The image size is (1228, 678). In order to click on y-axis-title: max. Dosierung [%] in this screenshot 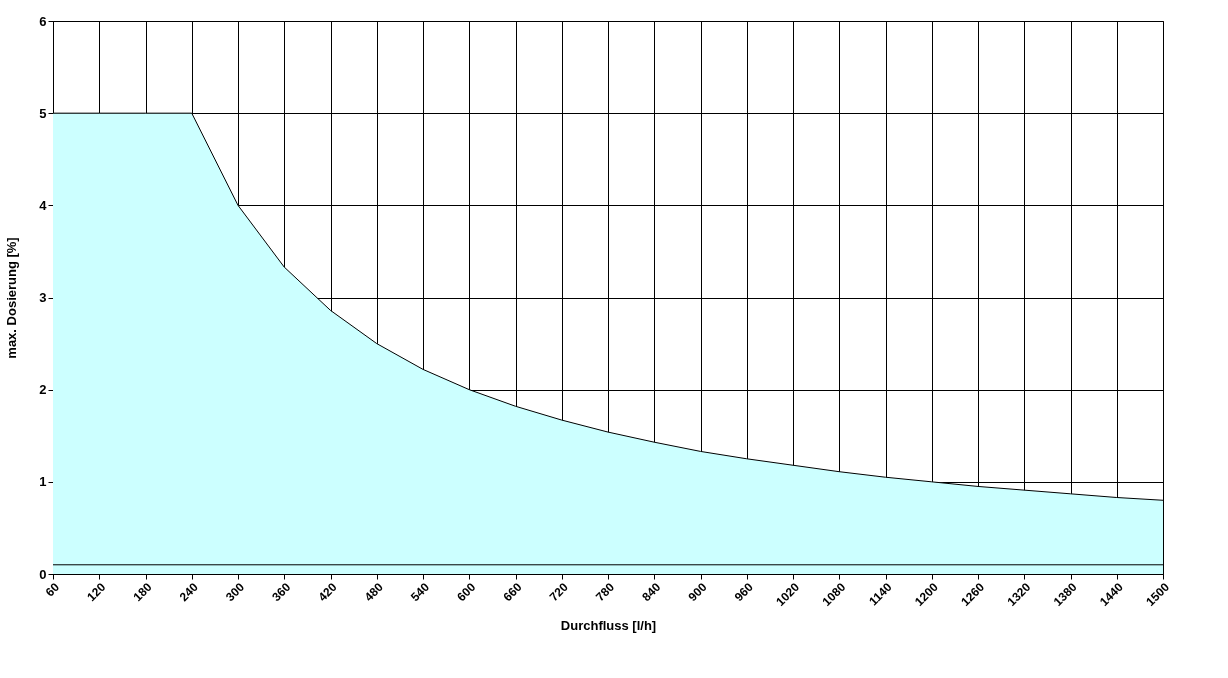, I will do `click(12, 298)`.